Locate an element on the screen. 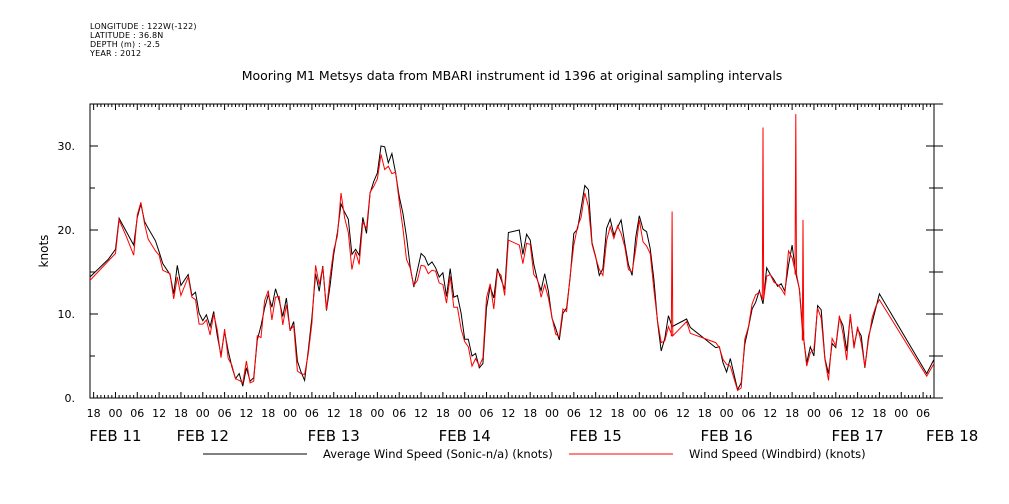 Image resolution: width=1009 pixels, height=504 pixels. meta-latitude: LATITUDE : 36.8N is located at coordinates (127, 35).